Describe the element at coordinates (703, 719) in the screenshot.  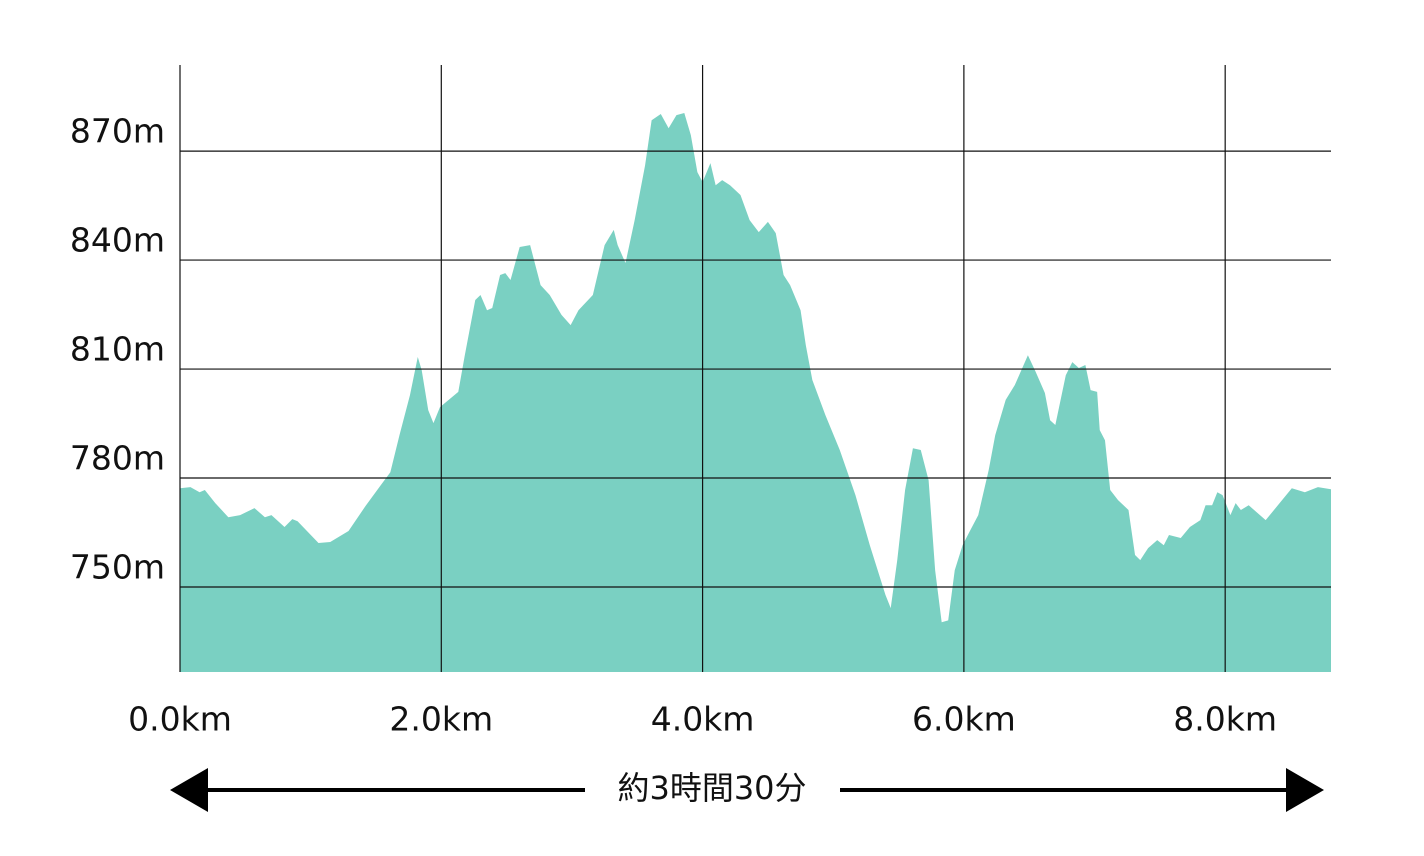
I see `x-tick-label: 4.0km` at that location.